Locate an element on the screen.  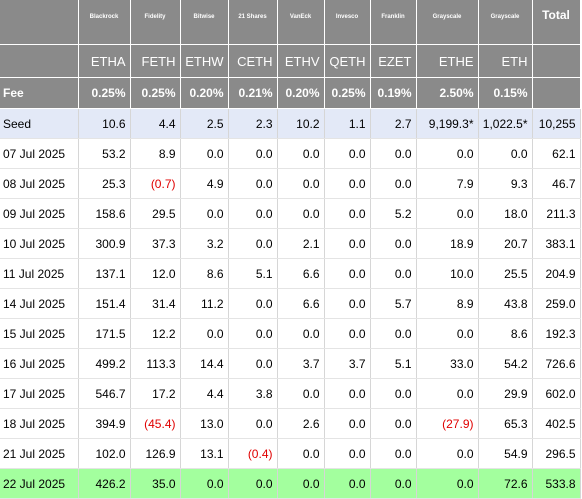
flow-value: 726.6 is located at coordinates (556, 363).